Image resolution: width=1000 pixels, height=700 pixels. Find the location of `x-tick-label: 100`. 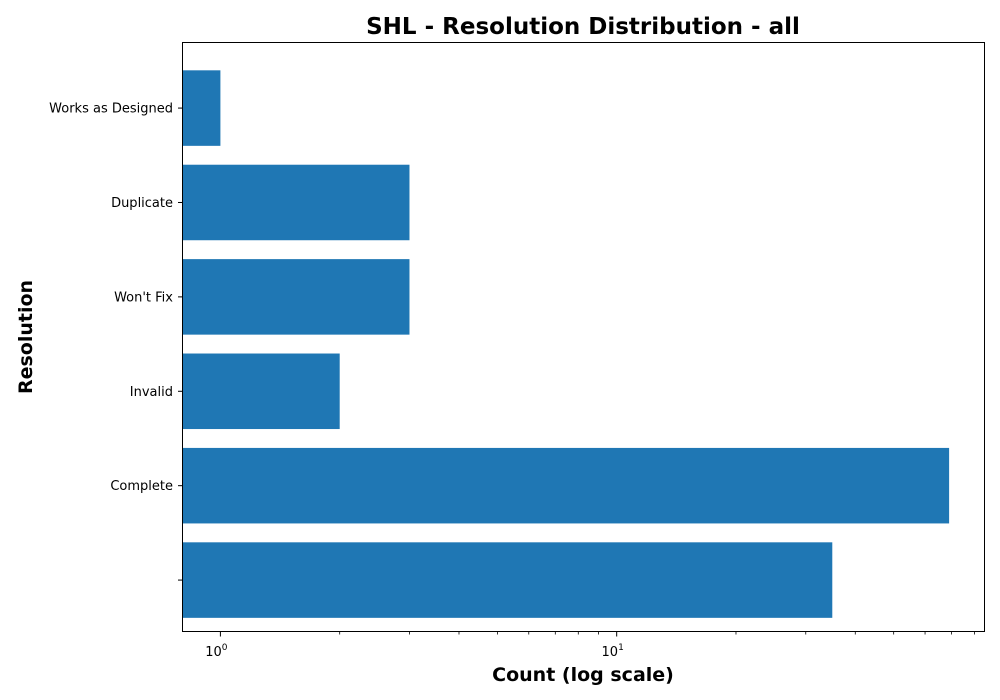

x-tick-label: 100 is located at coordinates (216, 651).